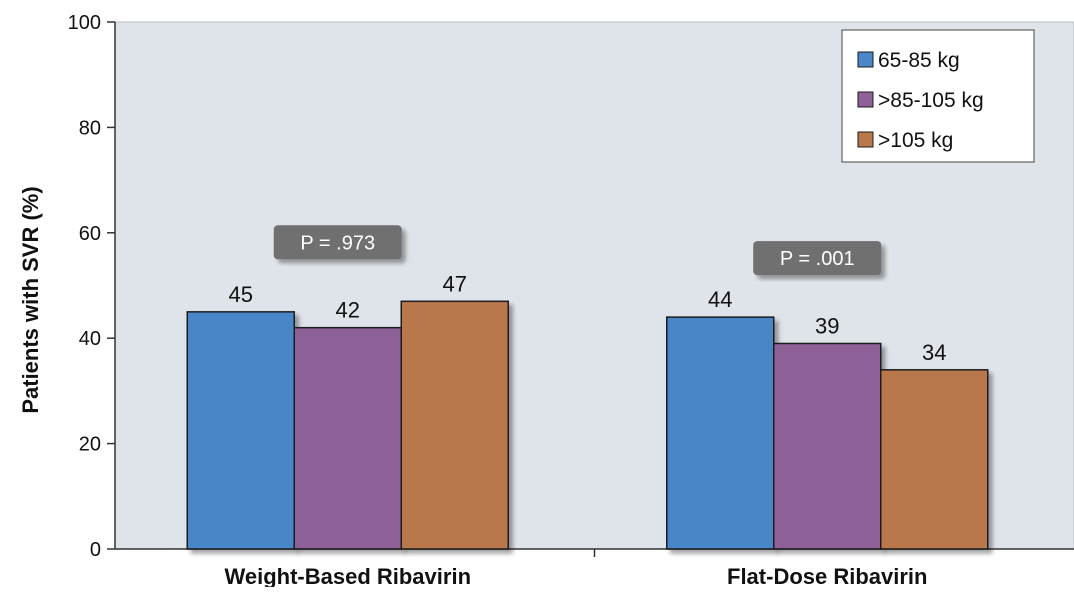 This screenshot has height=592, width=1074. I want to click on y-tick-label: 80, so click(90, 128).